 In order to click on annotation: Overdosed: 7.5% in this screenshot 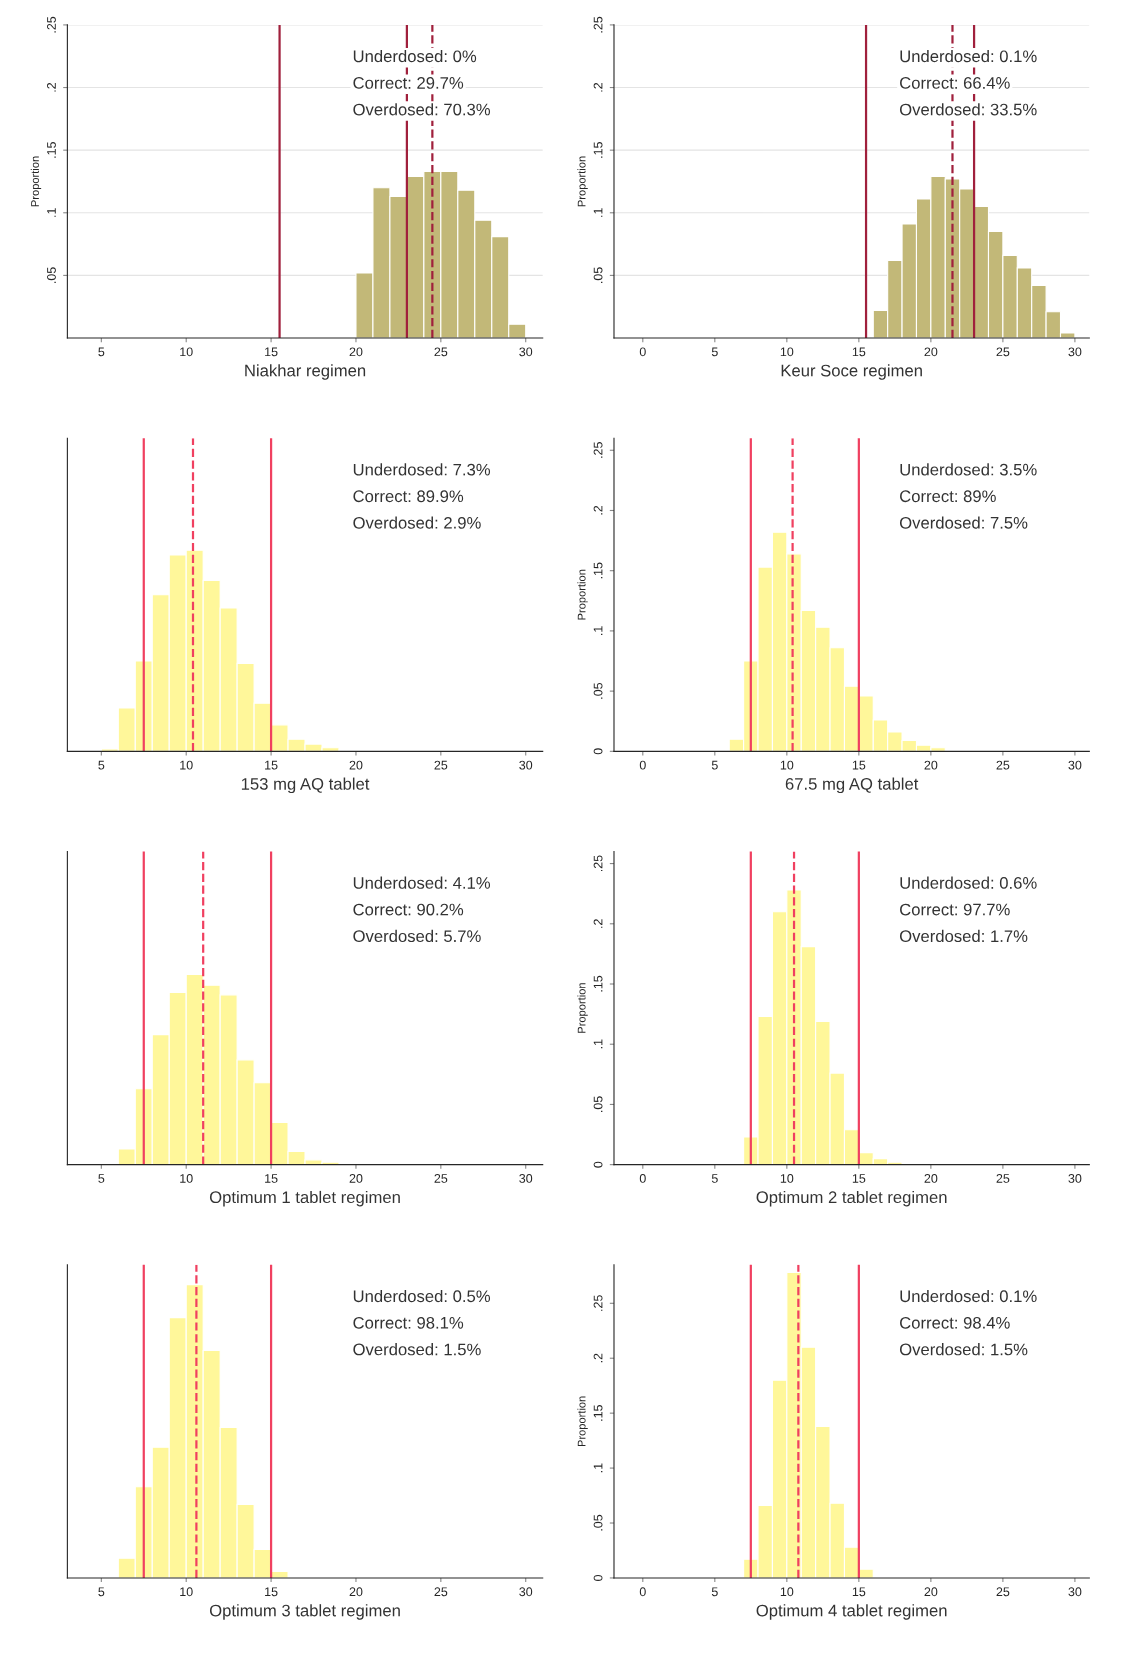, I will do `click(963, 522)`.